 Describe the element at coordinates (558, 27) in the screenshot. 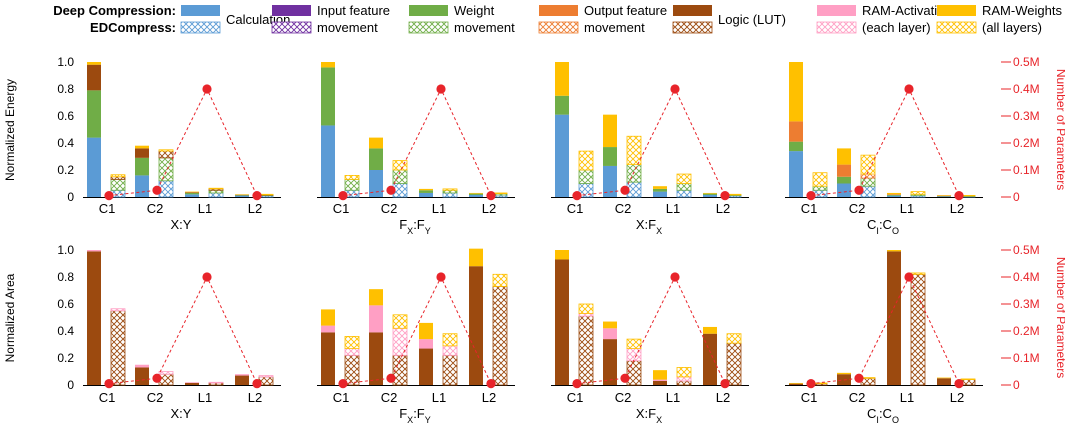

I see `legend-swatch-ed-outmov` at that location.